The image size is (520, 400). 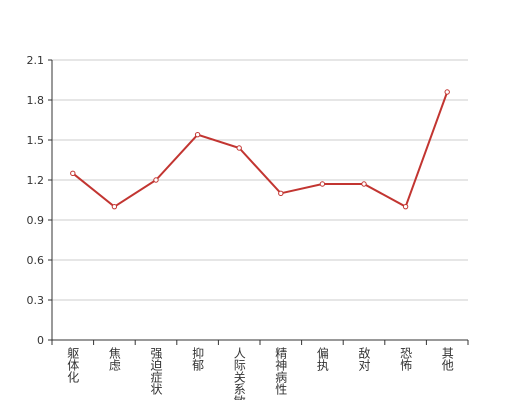 I want to click on y-tick-label: 0.9, so click(x=36, y=220).